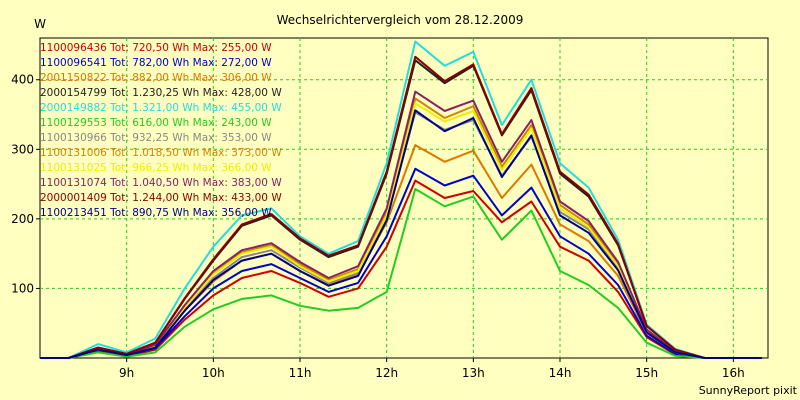 The width and height of the screenshot is (800, 400). What do you see at coordinates (156, 138) in the screenshot?
I see `legend-entry-6: 1100130966 Tot: 932,25 Wh Max: 353,00 W` at bounding box center [156, 138].